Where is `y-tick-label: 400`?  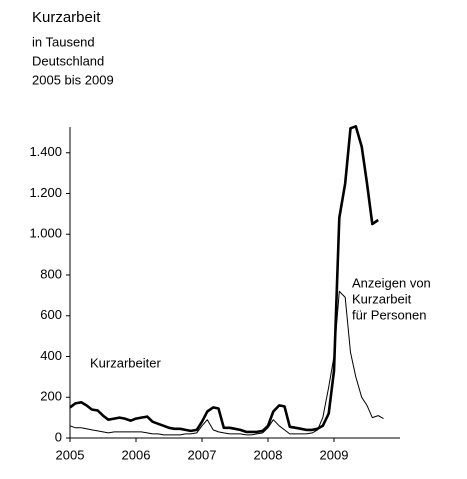 y-tick-label: 400 is located at coordinates (51, 355).